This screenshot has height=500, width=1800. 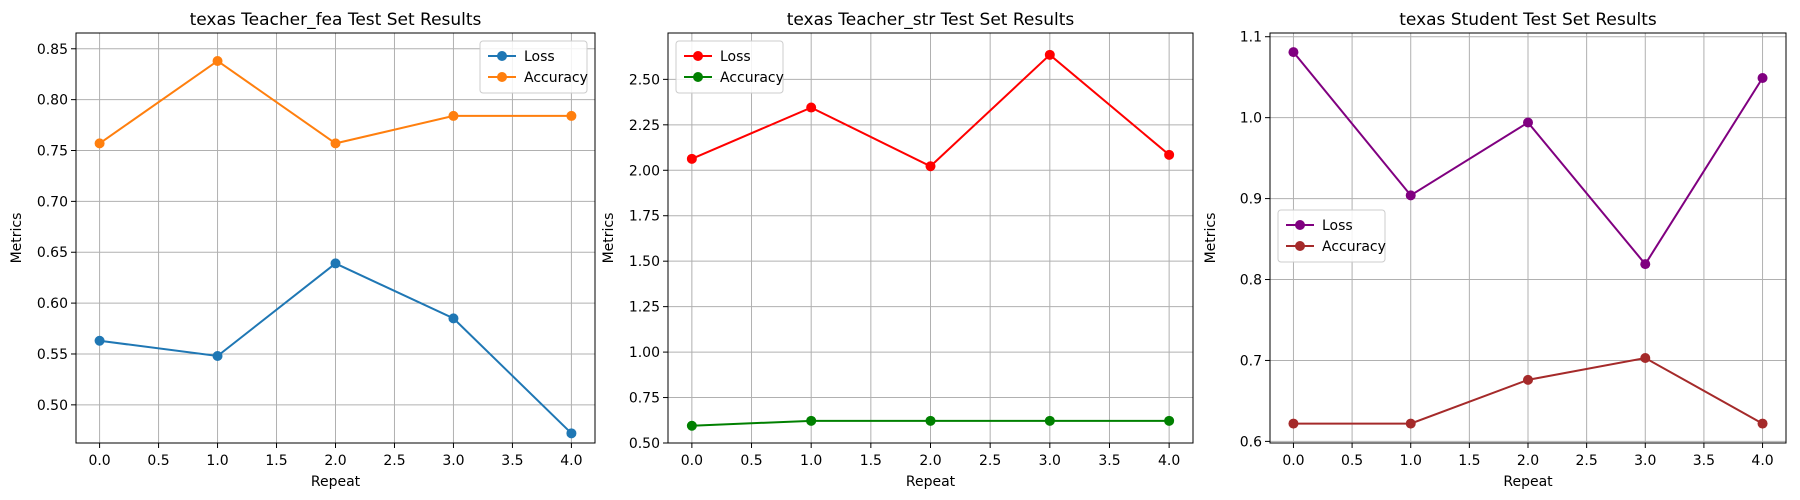 I want to click on y-tick-label: 1.25, so click(x=644, y=308).